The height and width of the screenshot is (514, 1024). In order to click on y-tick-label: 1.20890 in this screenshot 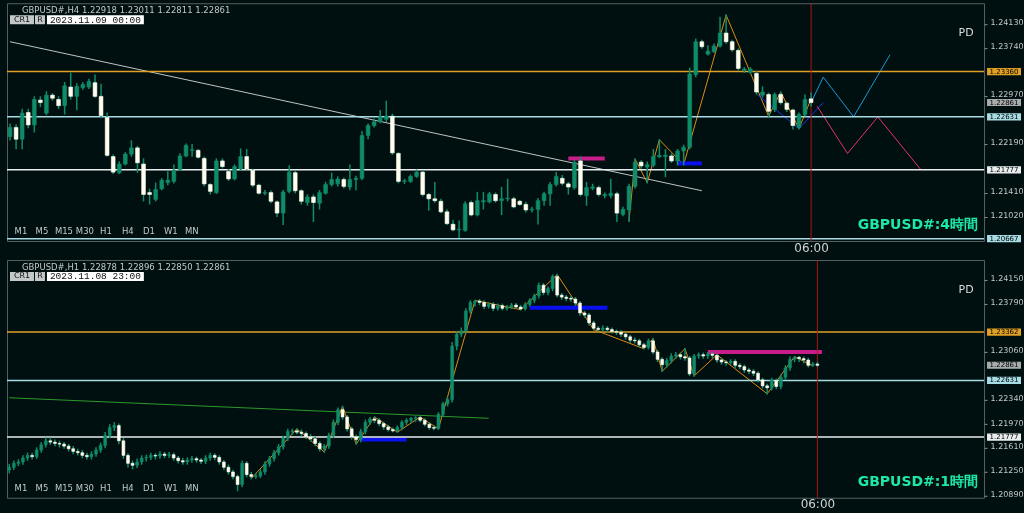, I will do `click(1007, 495)`.